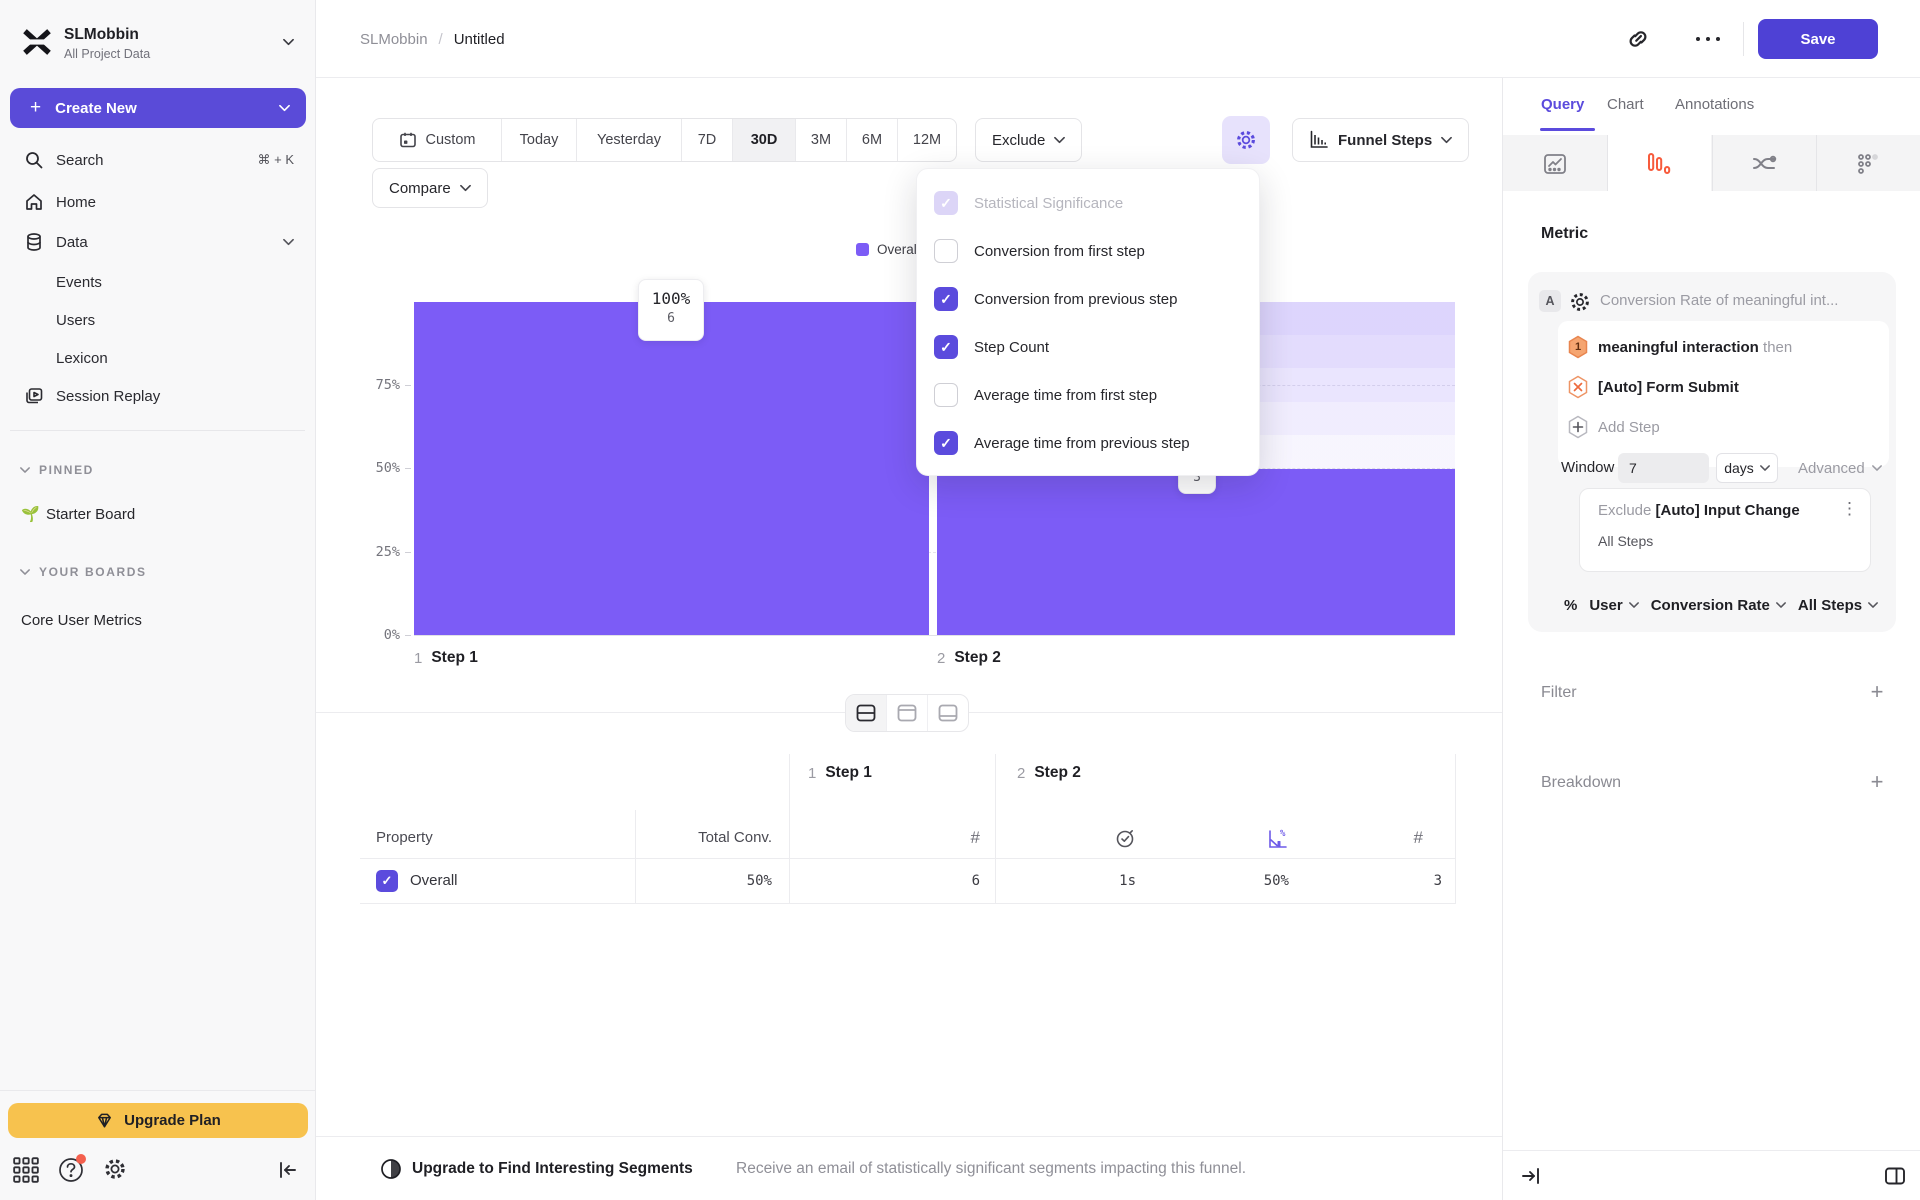 Image resolution: width=1920 pixels, height=1200 pixels. Describe the element at coordinates (1708, 39) in the screenshot. I see `more-options-icon` at that location.